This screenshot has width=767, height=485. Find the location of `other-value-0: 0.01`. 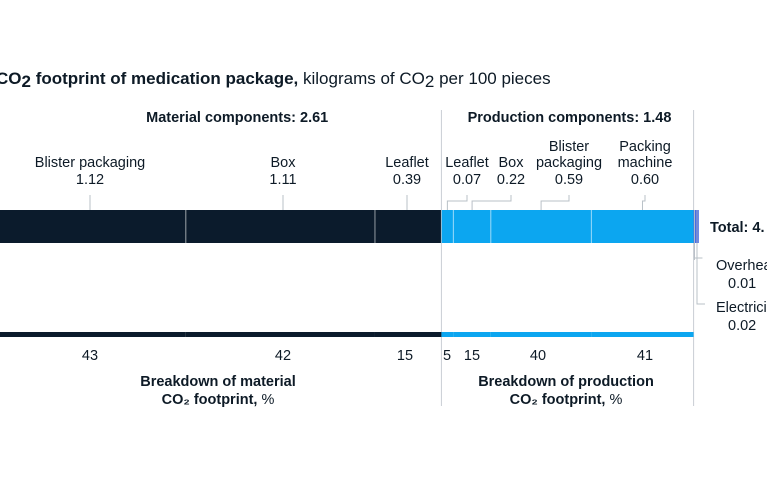

other-value-0: 0.01 is located at coordinates (742, 284).